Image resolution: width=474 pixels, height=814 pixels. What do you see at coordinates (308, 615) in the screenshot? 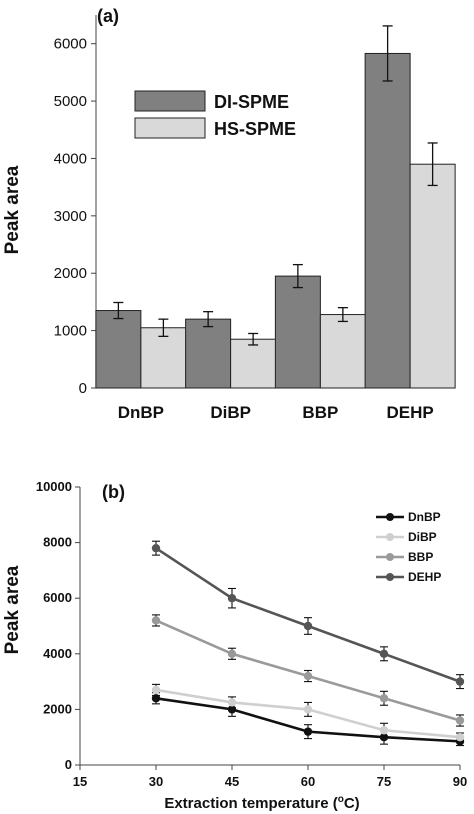
I see `panel-b-series-line` at bounding box center [308, 615].